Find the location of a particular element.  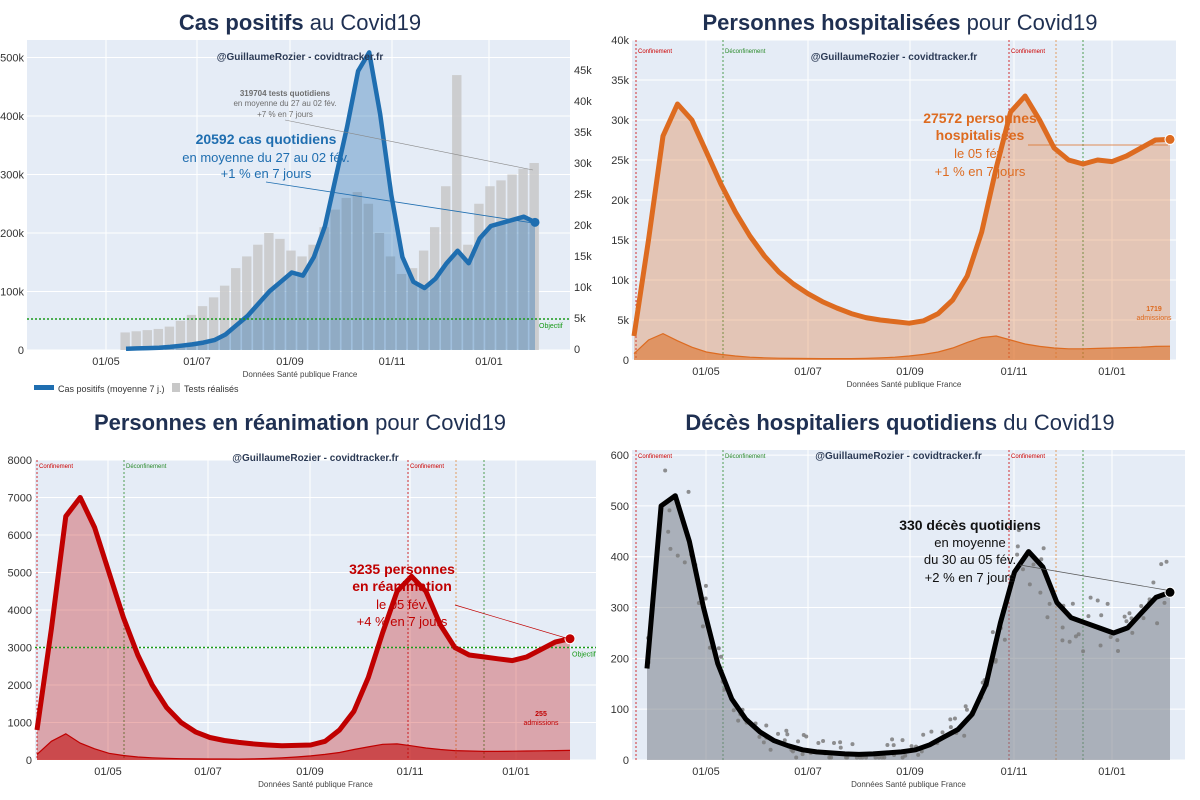

annotation-text: hospitalisées is located at coordinates (980, 135).